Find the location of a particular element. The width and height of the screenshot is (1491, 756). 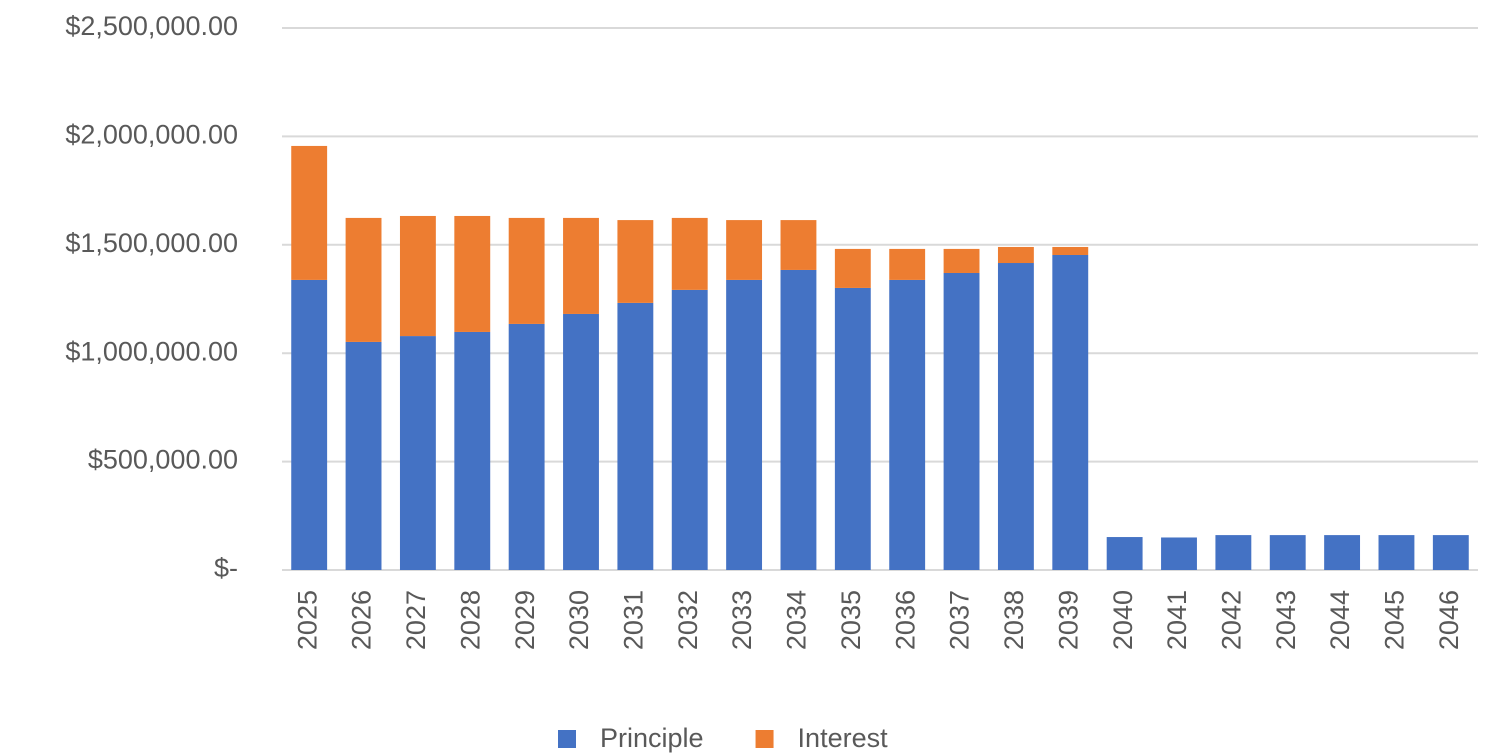

x-tick-label: 2037 is located at coordinates (960, 620).